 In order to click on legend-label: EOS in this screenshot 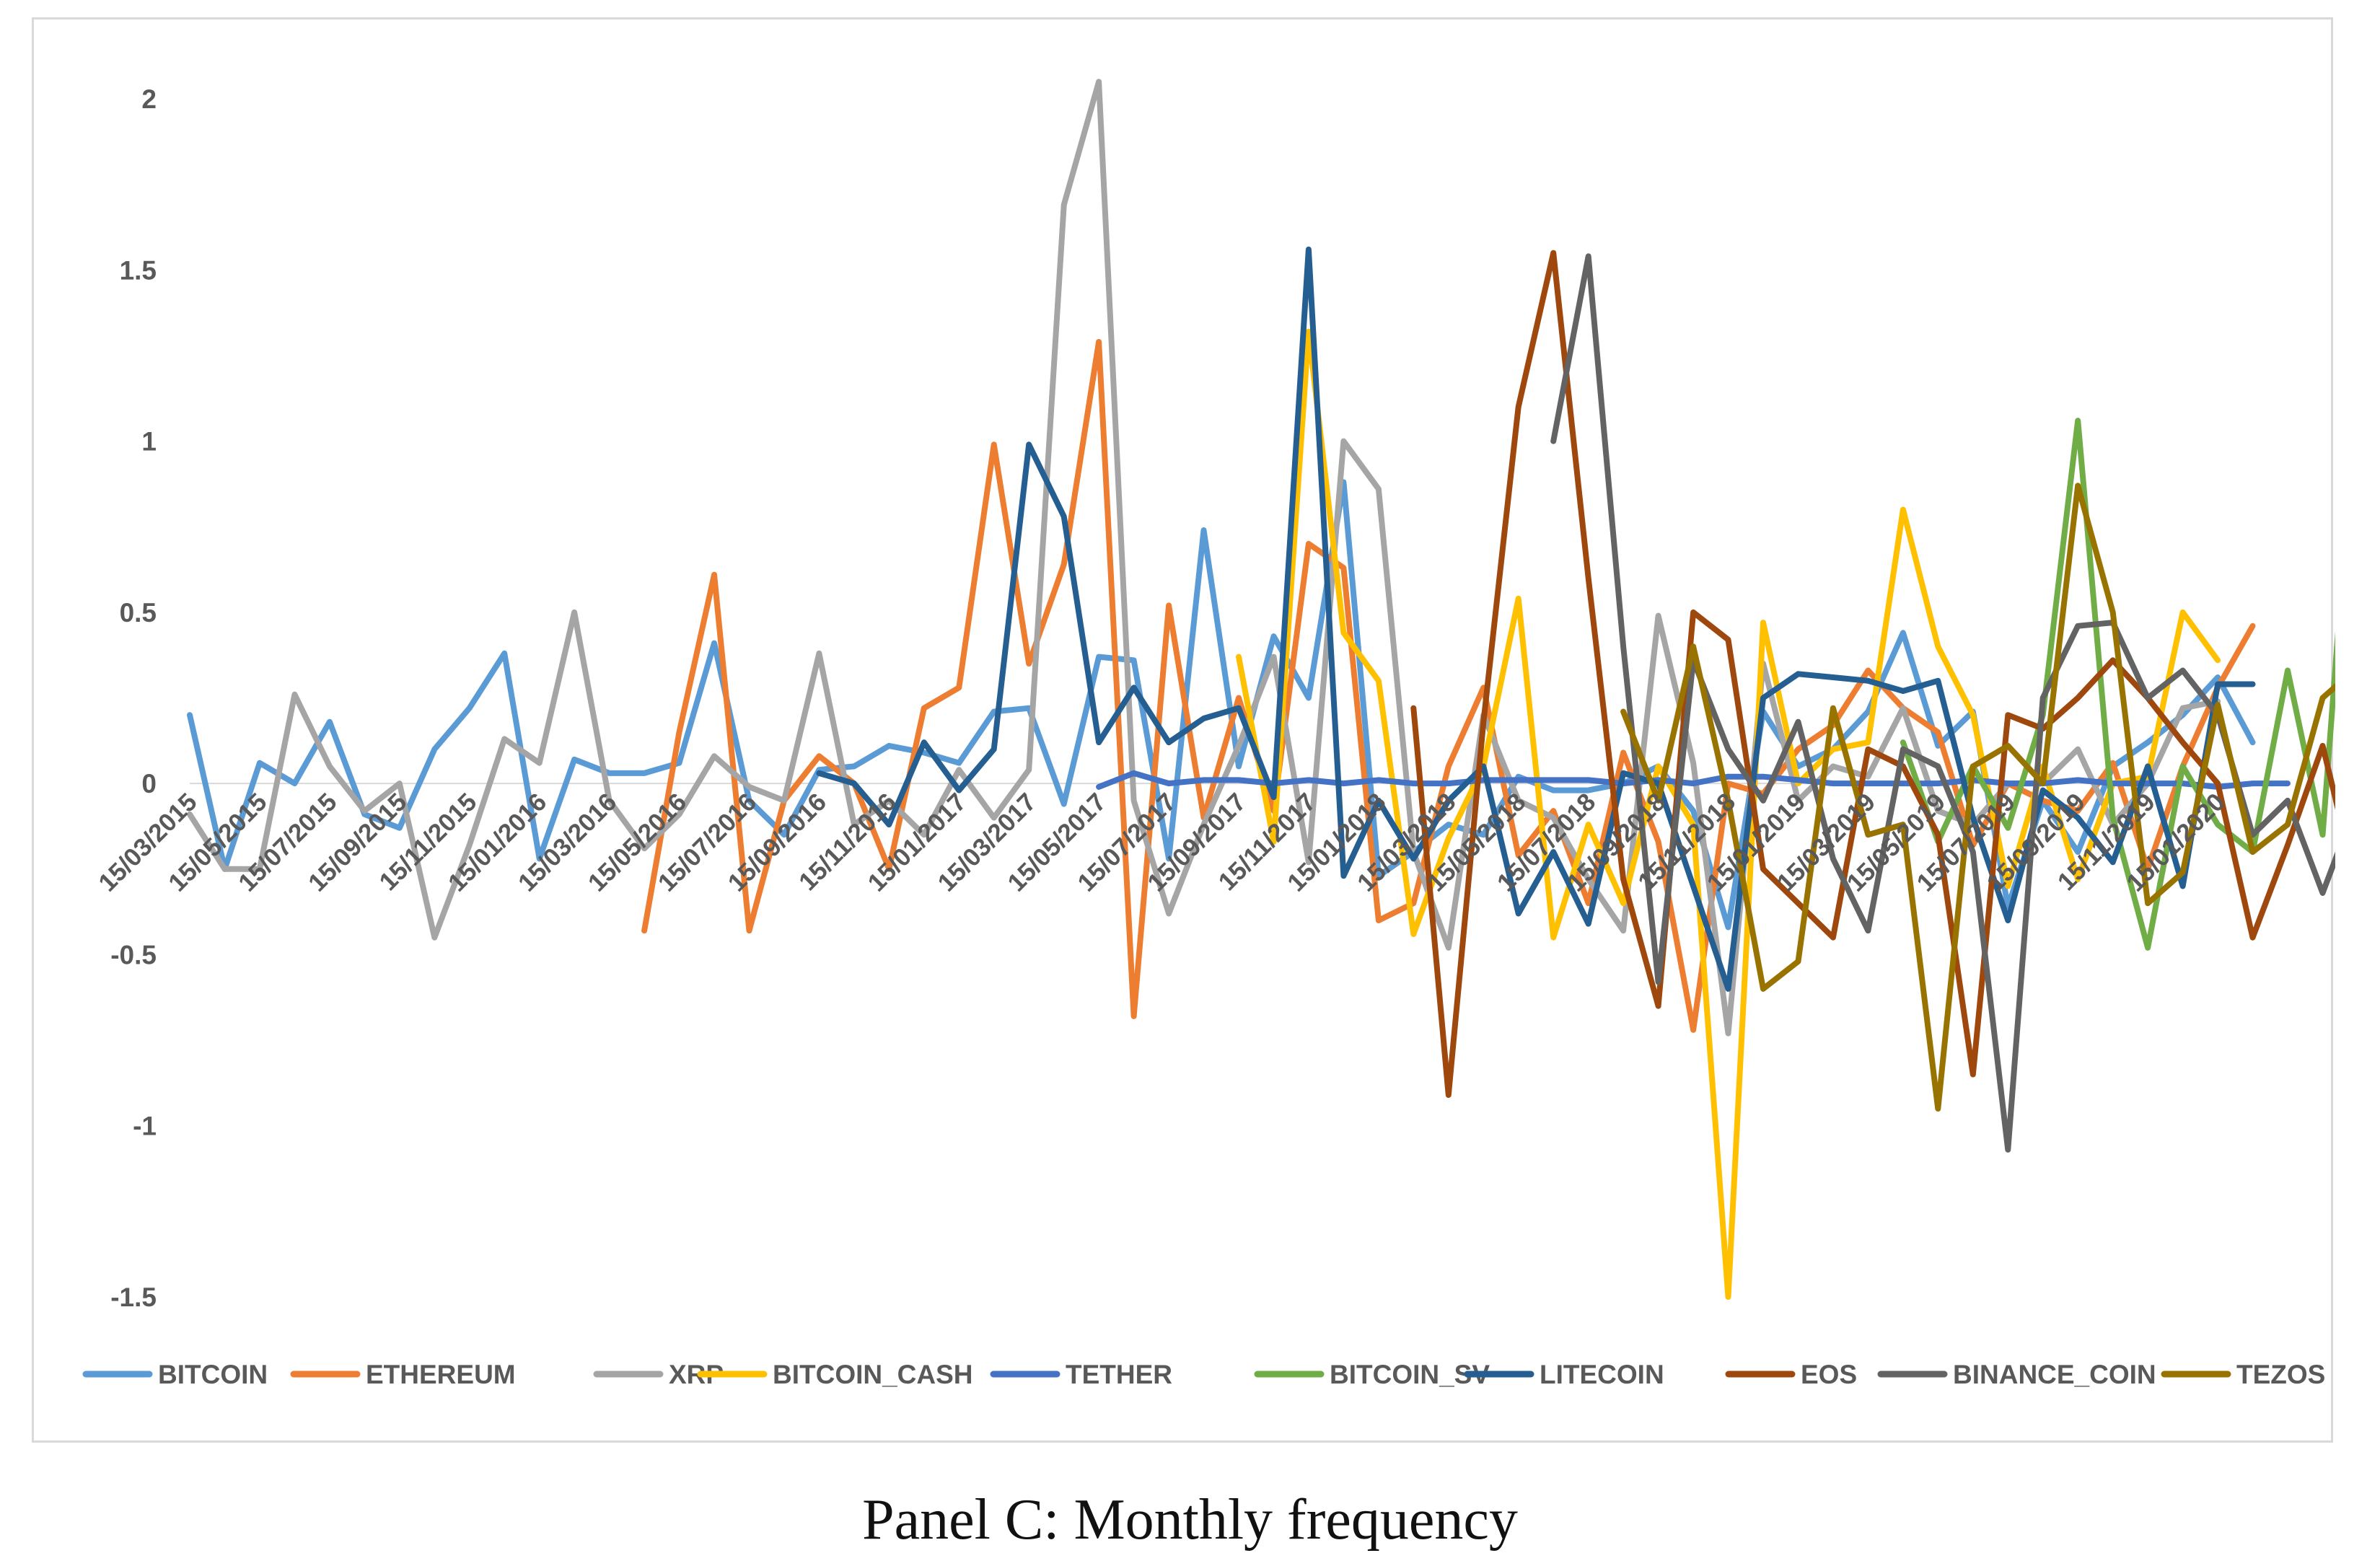, I will do `click(1829, 1374)`.